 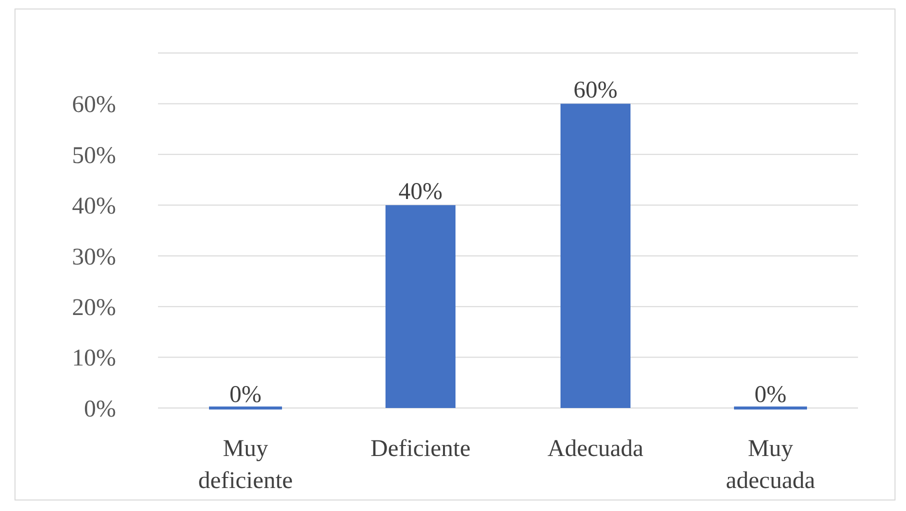 What do you see at coordinates (94, 155) in the screenshot?
I see `y-tick-label: 50%` at bounding box center [94, 155].